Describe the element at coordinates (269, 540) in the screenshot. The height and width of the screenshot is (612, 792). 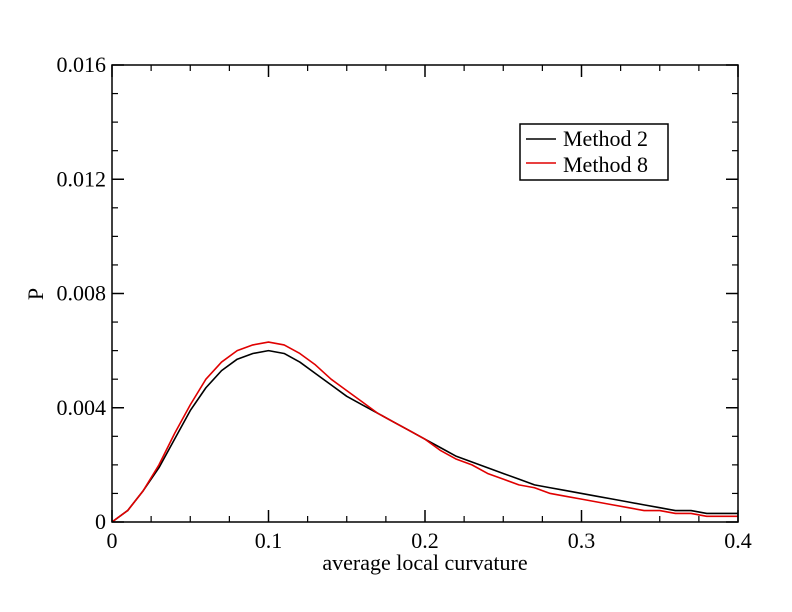
I see `x-tick-label: 0.1` at that location.